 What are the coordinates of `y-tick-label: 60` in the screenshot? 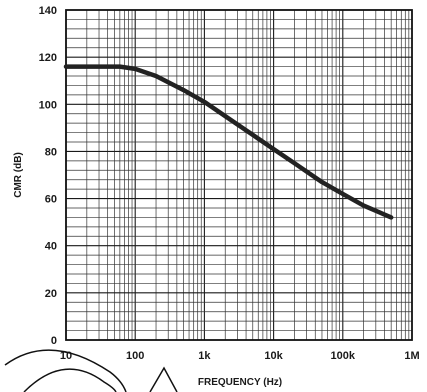 It's located at (51, 200).